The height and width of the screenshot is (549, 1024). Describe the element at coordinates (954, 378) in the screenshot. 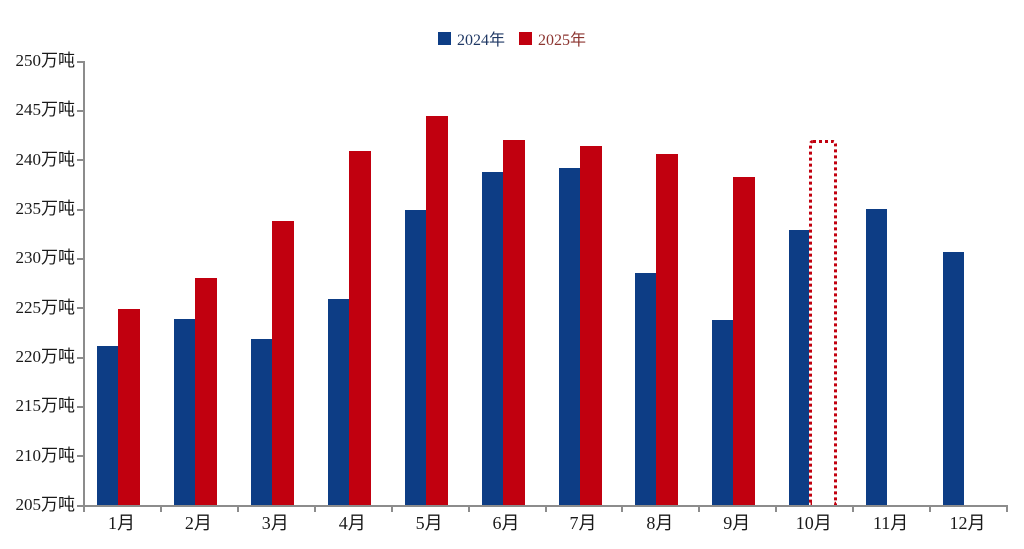

I see `bar-2024年-12月` at that location.